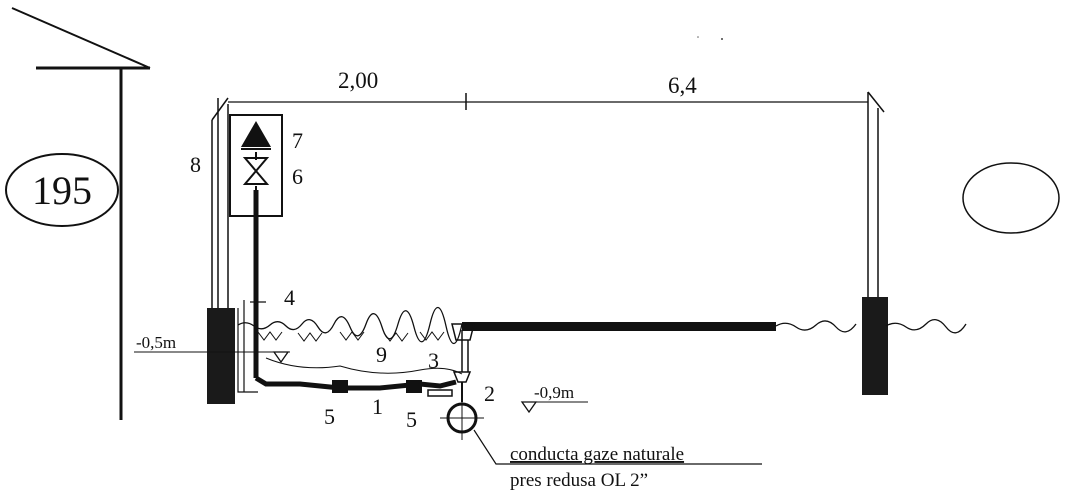 The image size is (1076, 498). What do you see at coordinates (433, 360) in the screenshot?
I see `callout-3: 3` at bounding box center [433, 360].